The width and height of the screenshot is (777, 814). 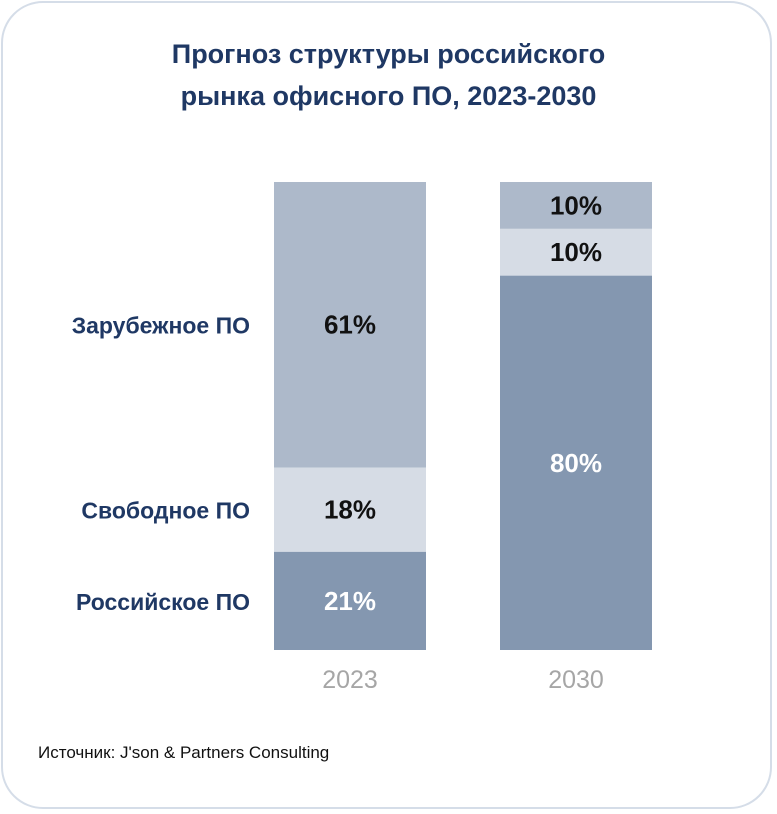 I want to click on value-label-2023-1: 21%, so click(x=350, y=601).